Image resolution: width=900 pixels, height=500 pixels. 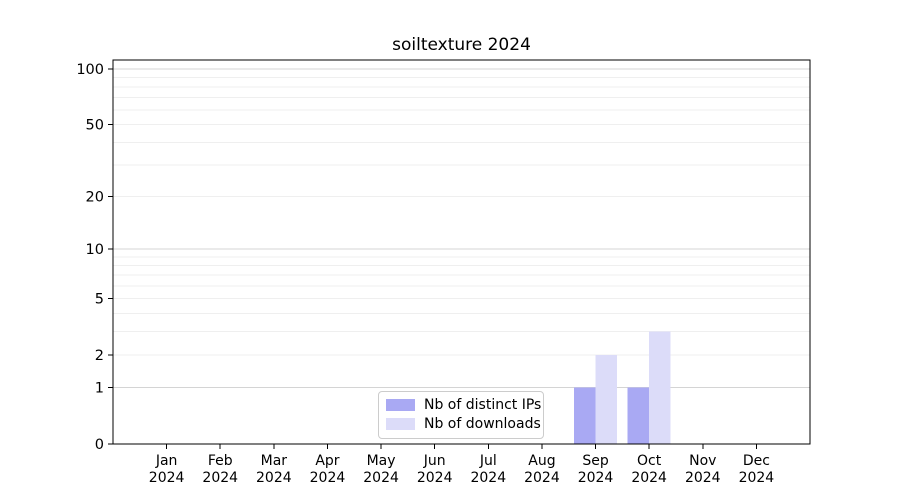 What do you see at coordinates (595, 461) in the screenshot?
I see `x-tick-label-month: Sep` at bounding box center [595, 461].